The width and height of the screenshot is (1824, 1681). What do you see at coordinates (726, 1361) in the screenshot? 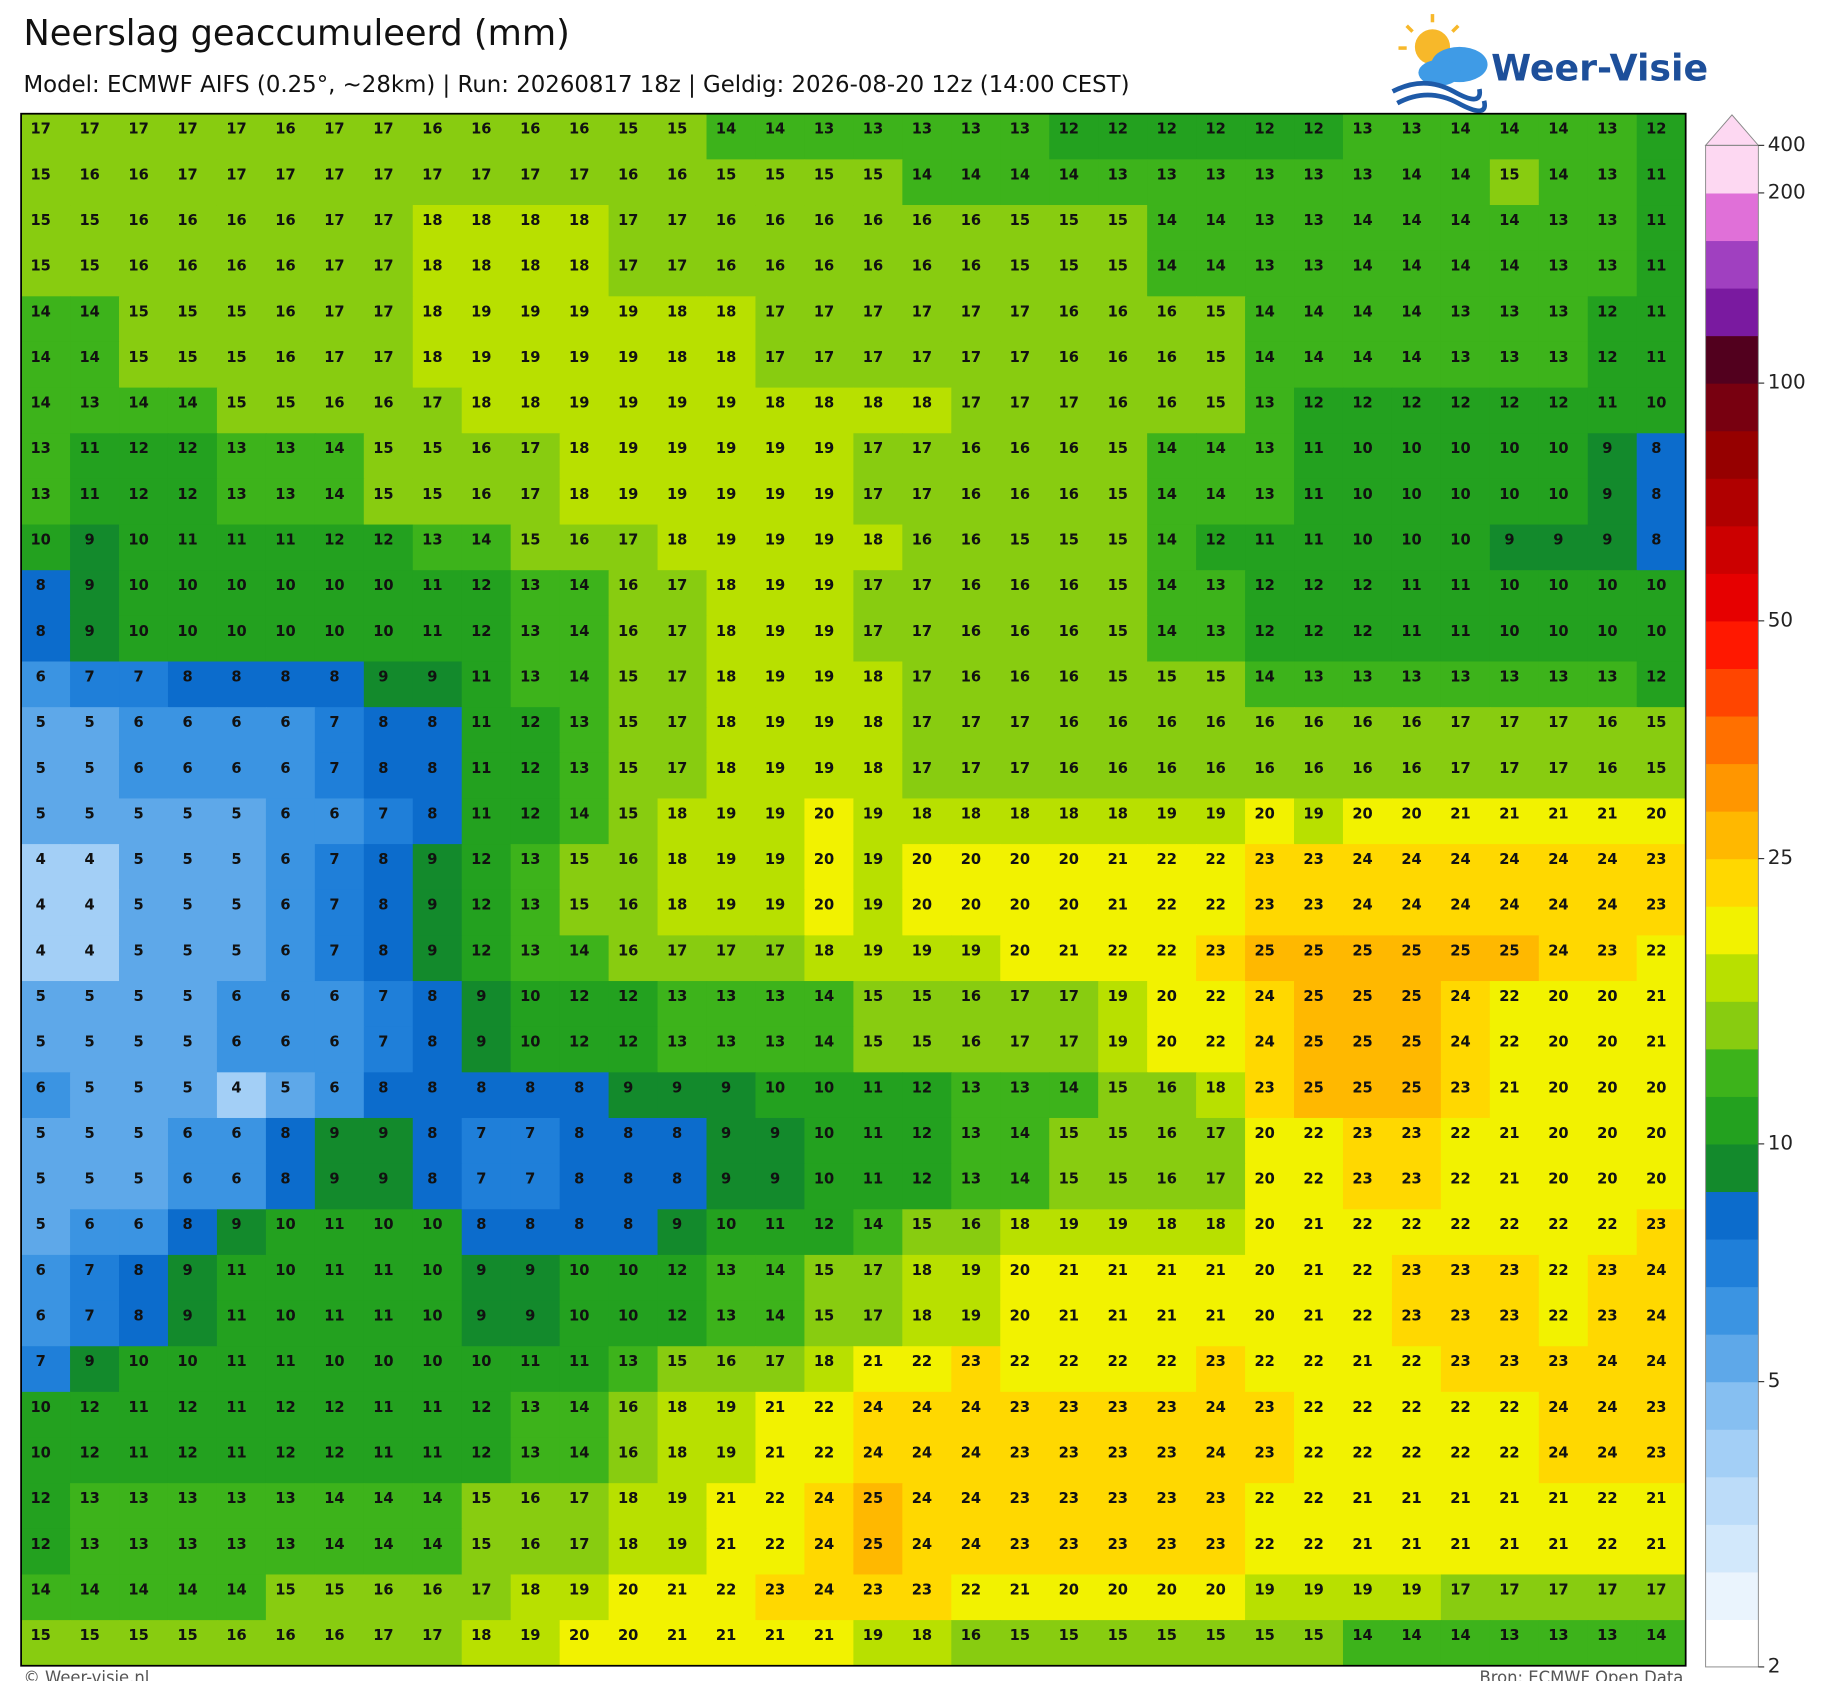
I see `precip-value: 16` at bounding box center [726, 1361].